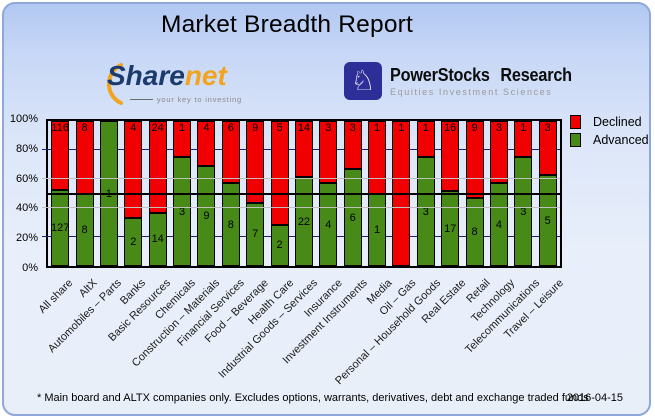 This screenshot has width=655, height=420. Describe the element at coordinates (23, 193) in the screenshot. I see `y-axis: 100% 80% 60% 40% 20% 0%` at that location.